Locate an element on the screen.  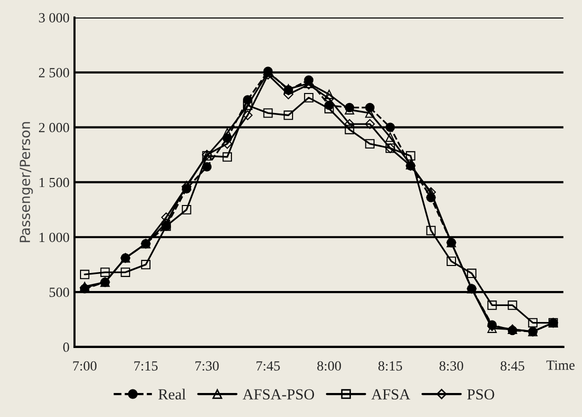
legend-label: AFSA is located at coordinates (390, 394).